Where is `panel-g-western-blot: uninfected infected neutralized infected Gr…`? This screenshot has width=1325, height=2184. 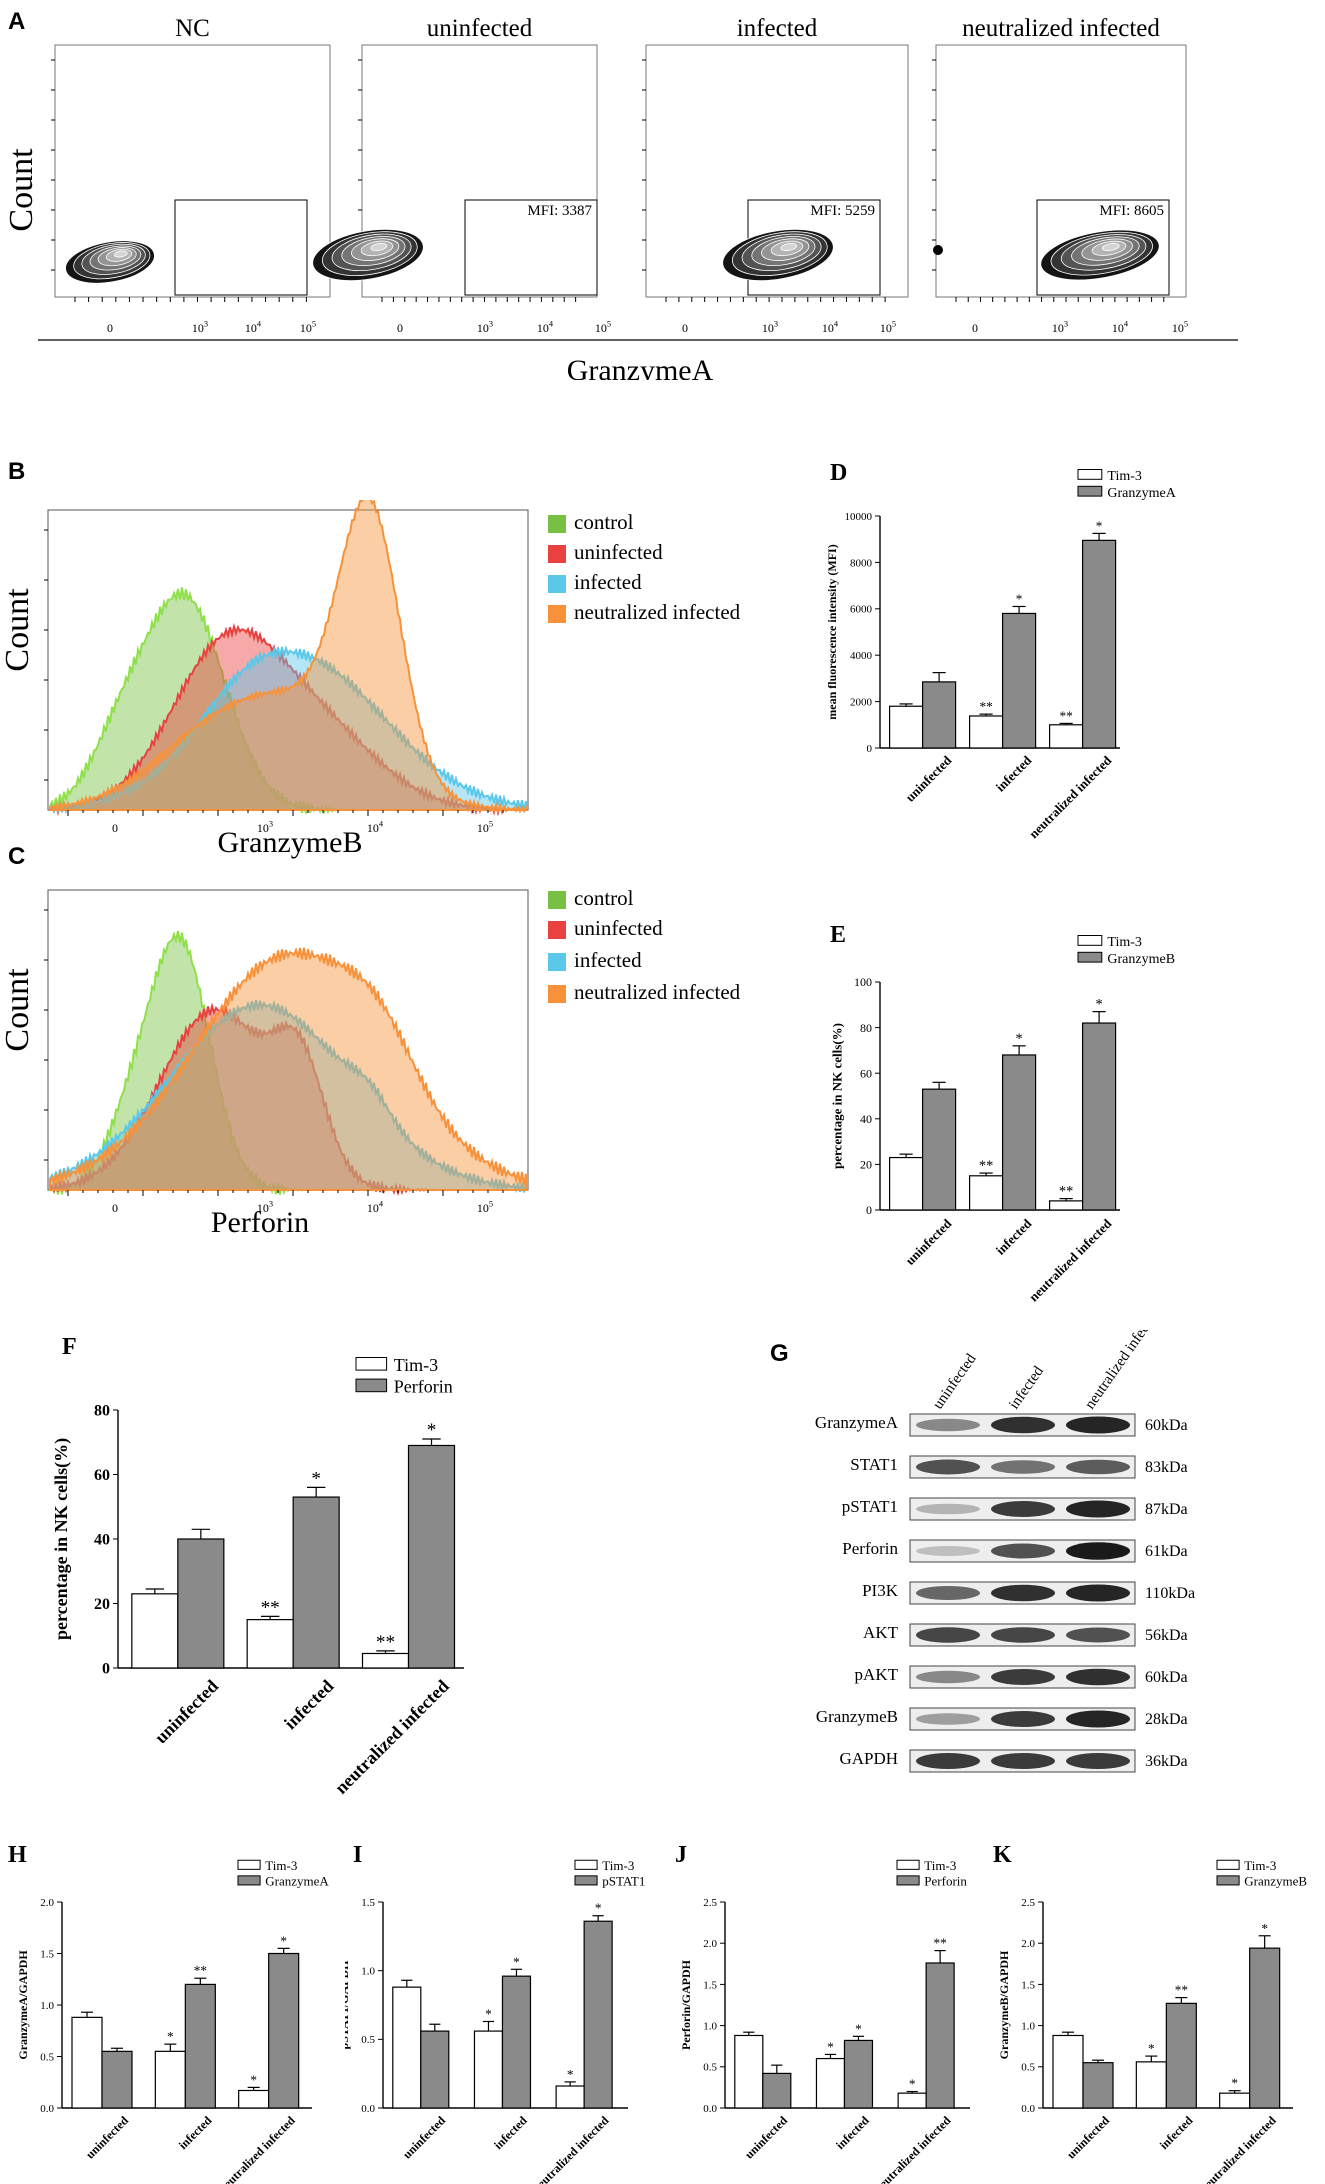 panel-g-western-blot: uninfected infected neutralized infected Gr… is located at coordinates (1005, 1551).